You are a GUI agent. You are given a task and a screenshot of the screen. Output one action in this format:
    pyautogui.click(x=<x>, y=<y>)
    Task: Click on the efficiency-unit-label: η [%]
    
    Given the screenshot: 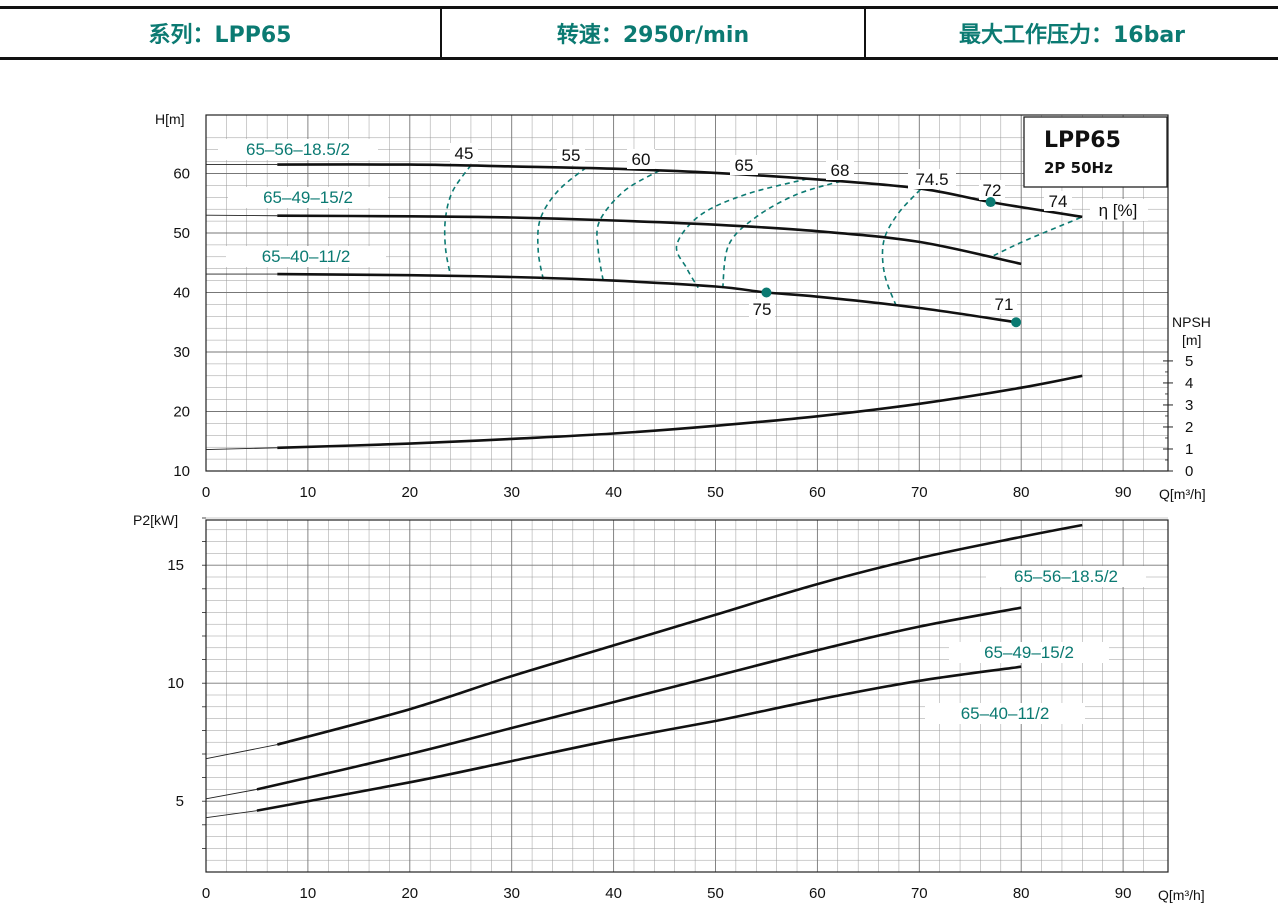 What is the action you would take?
    pyautogui.click(x=1118, y=210)
    